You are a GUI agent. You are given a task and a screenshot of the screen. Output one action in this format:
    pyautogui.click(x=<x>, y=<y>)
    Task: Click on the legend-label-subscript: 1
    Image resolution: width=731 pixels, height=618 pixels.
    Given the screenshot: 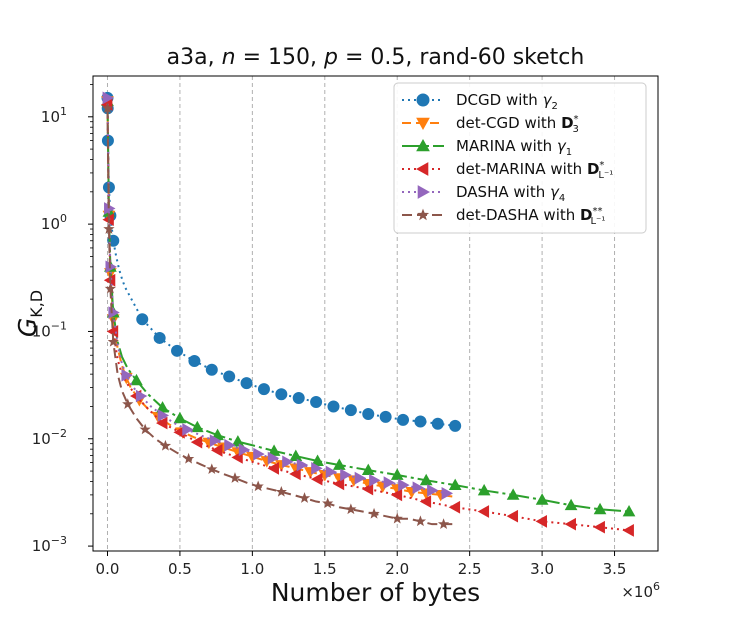 What is the action you would take?
    pyautogui.click(x=569, y=152)
    